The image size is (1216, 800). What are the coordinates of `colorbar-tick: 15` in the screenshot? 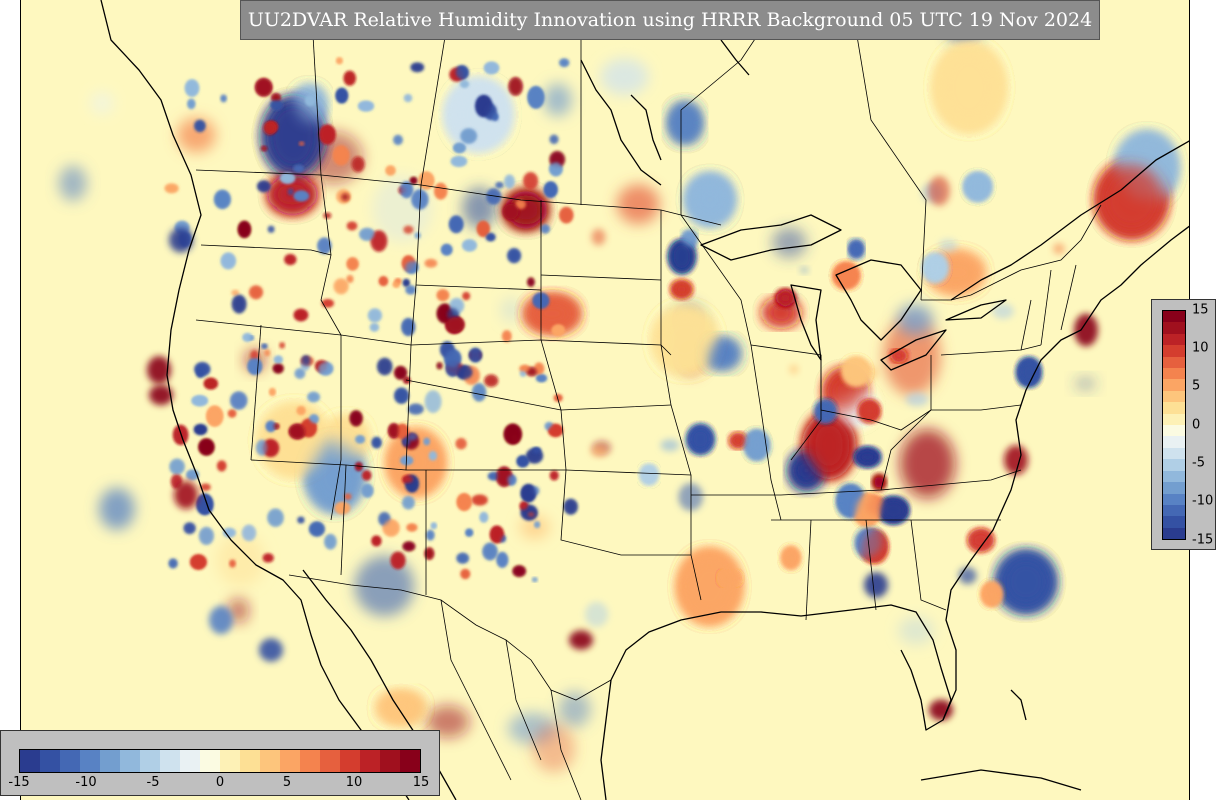 It's located at (1200, 310).